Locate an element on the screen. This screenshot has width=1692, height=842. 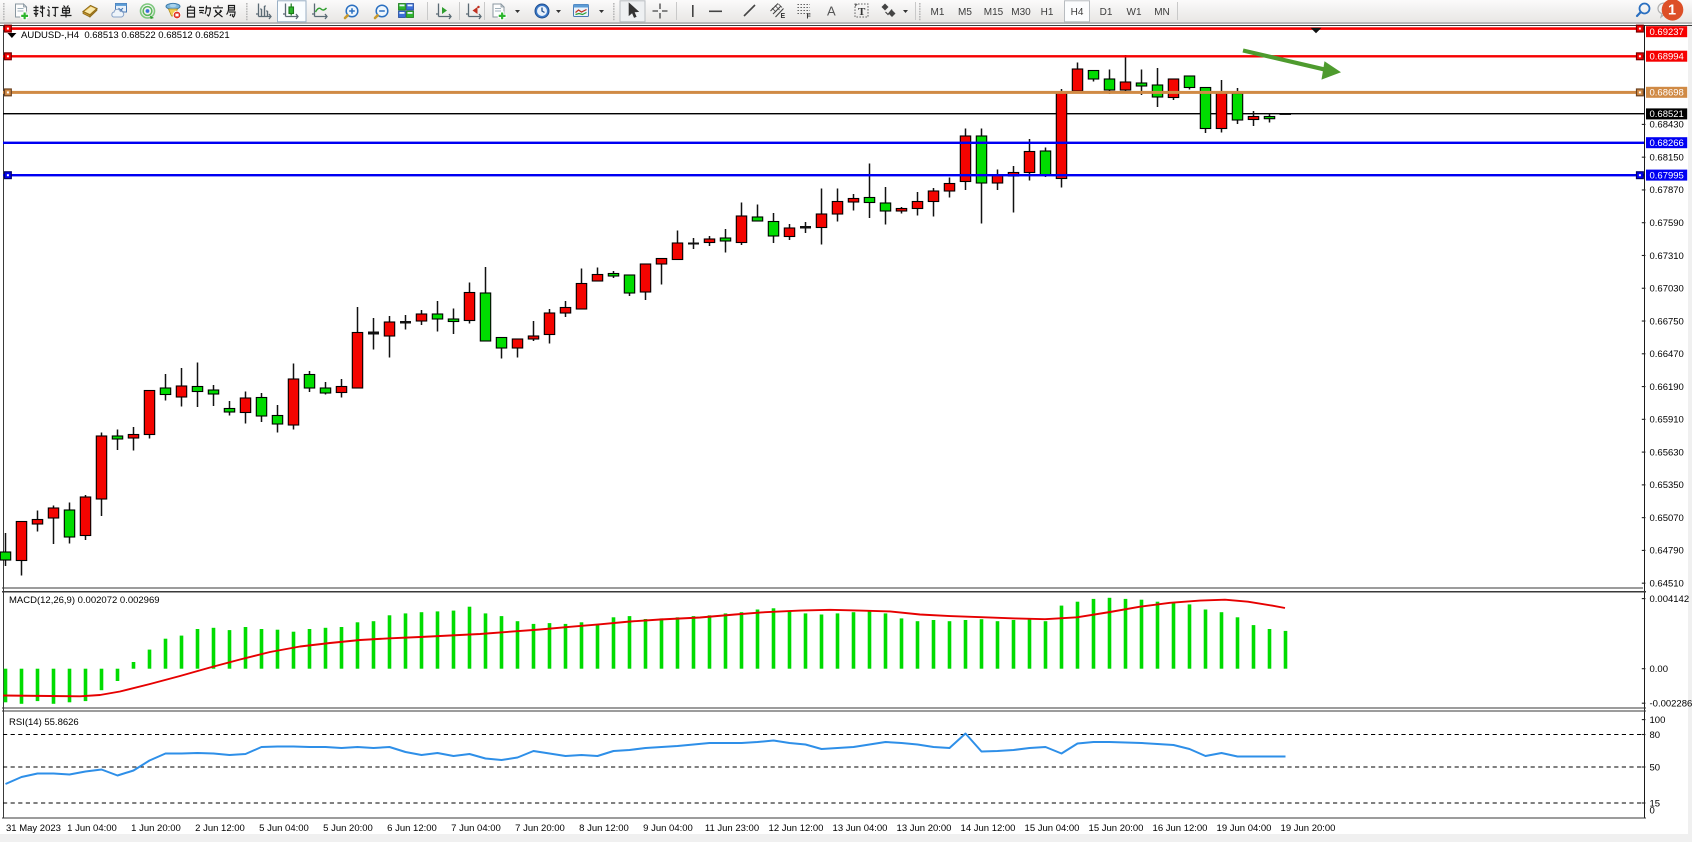
svg-text: 15 is located at coordinates (1655, 803).